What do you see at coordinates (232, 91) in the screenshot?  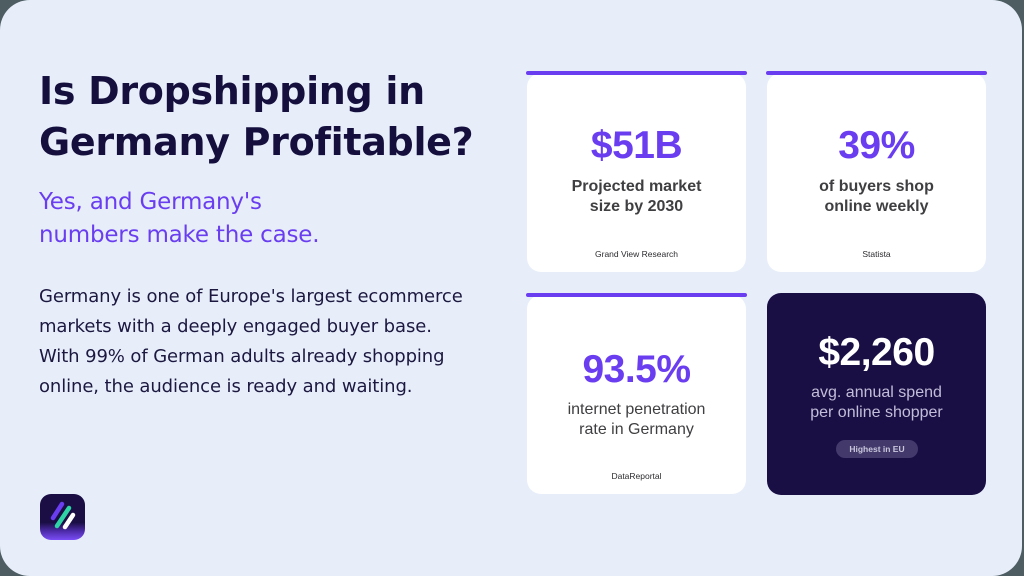 I see `title-line-1: Is Dropshipping in` at bounding box center [232, 91].